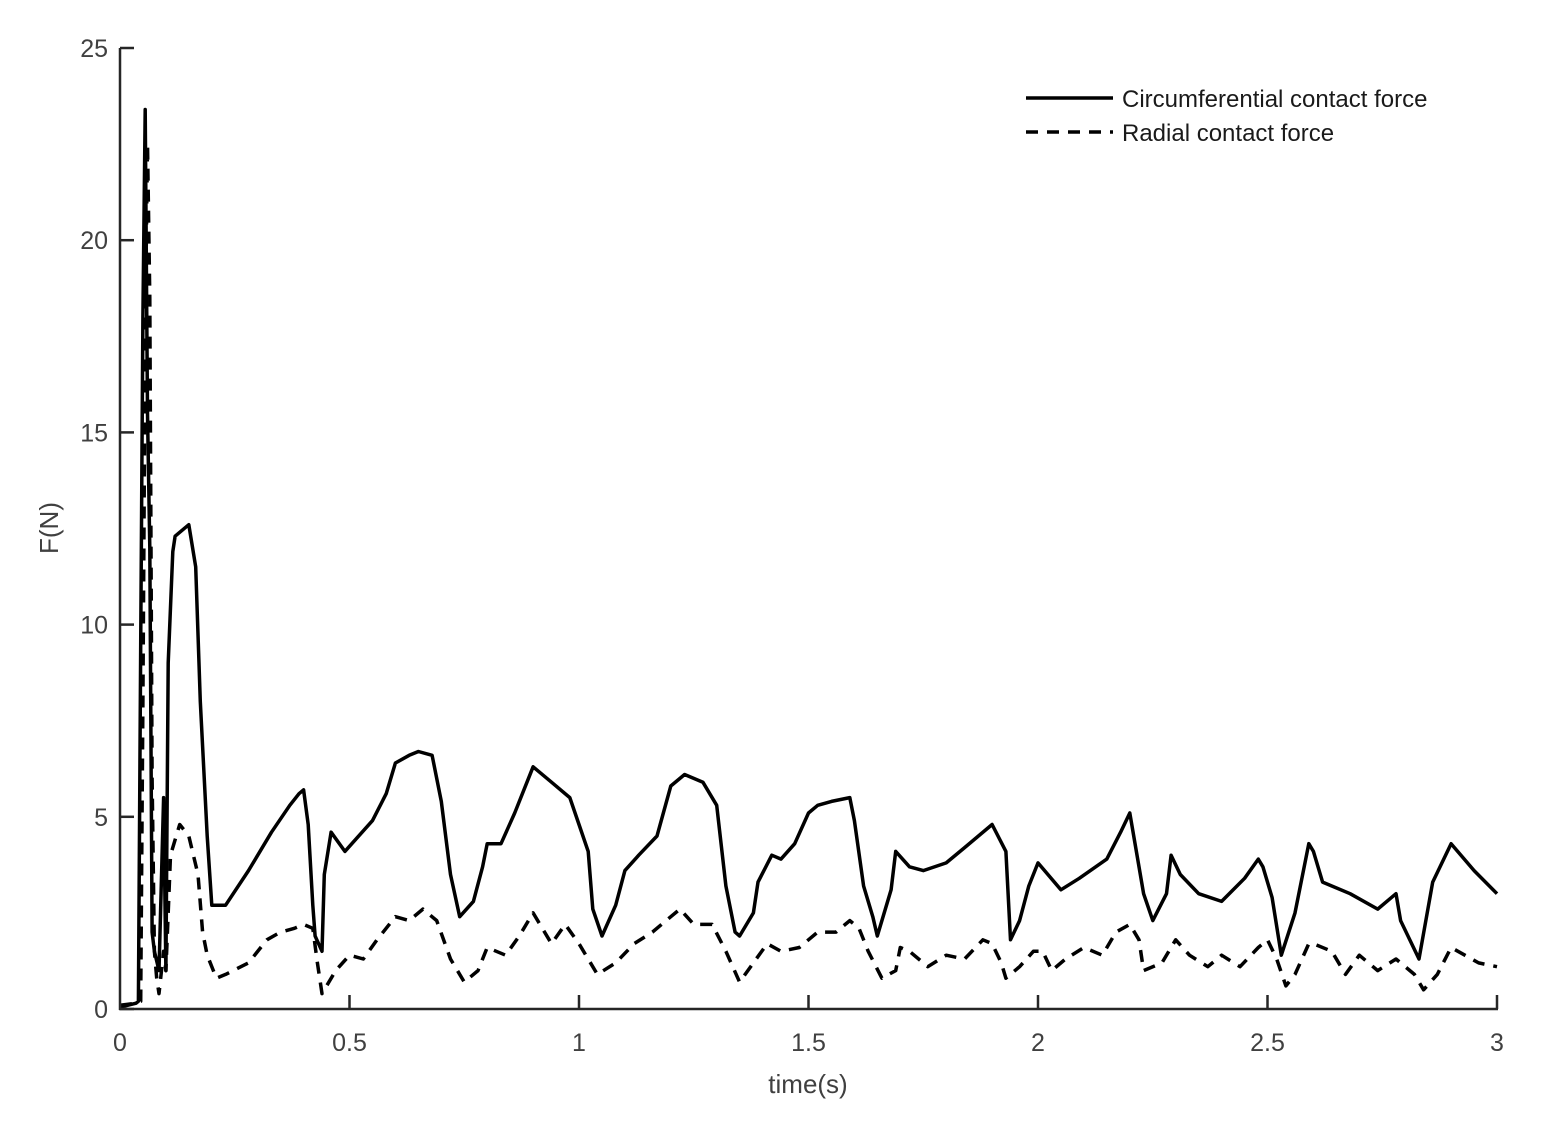  I want to click on legend-item-circumferential: Circumferential contact force, so click(1226, 99).